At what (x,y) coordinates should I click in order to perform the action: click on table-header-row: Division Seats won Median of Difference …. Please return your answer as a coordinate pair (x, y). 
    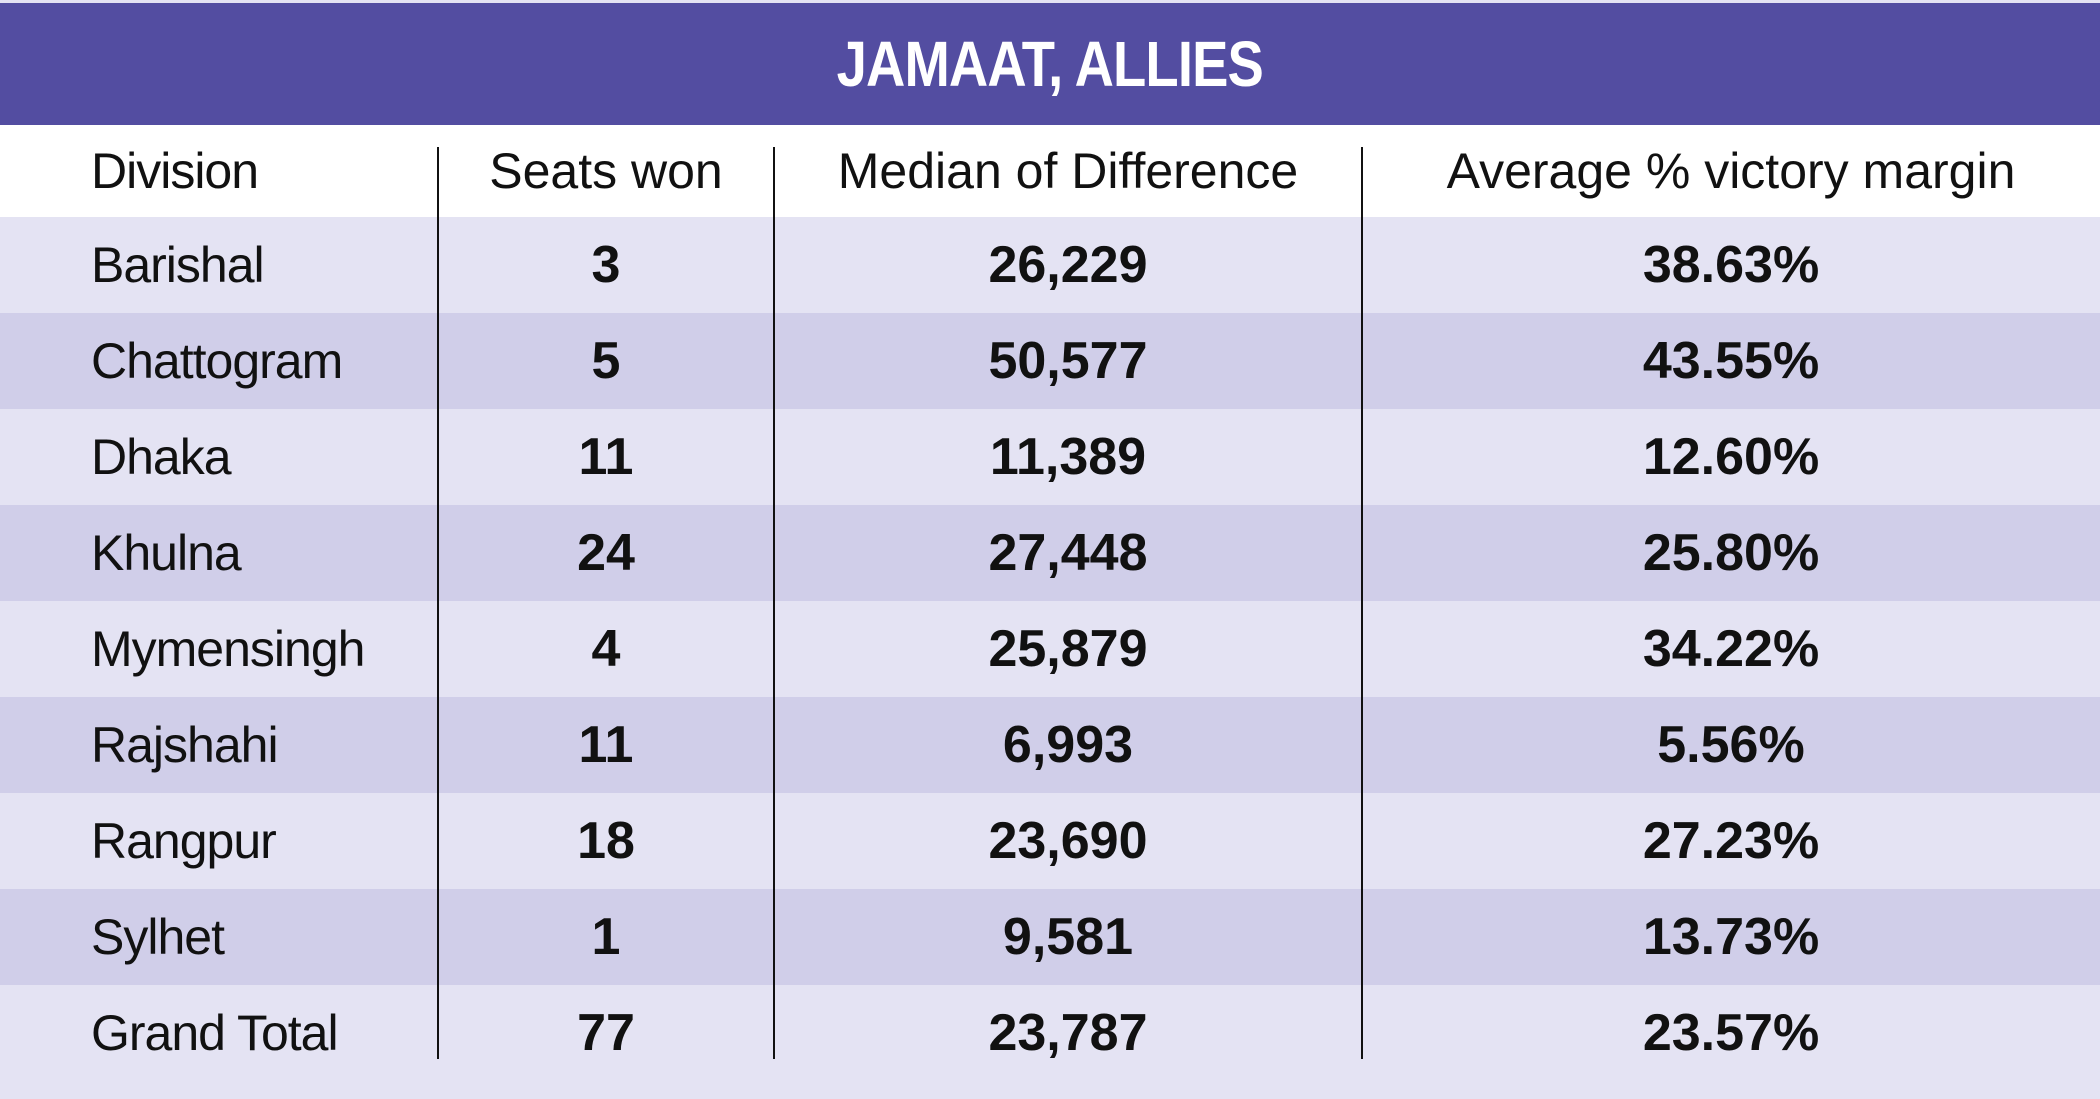
    Looking at the image, I should click on (1050, 171).